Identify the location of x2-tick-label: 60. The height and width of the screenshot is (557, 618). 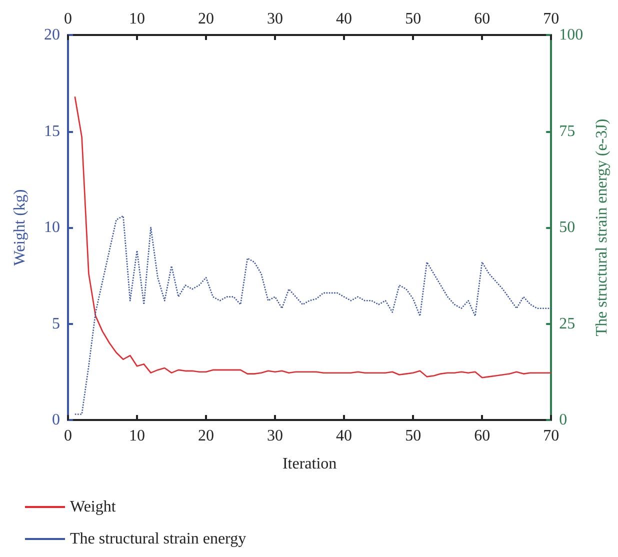
(482, 19).